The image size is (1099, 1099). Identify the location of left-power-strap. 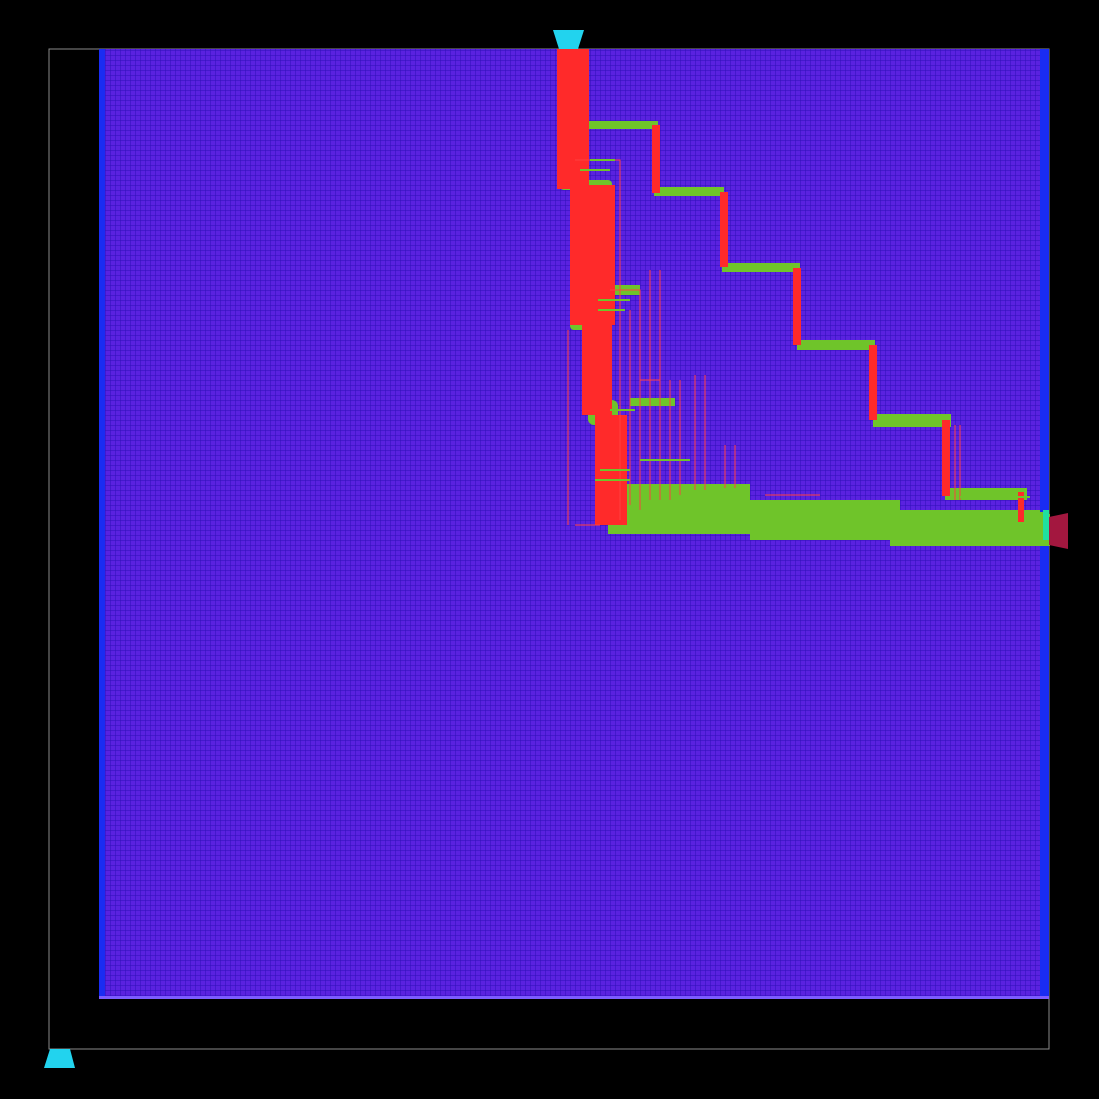
(102, 524).